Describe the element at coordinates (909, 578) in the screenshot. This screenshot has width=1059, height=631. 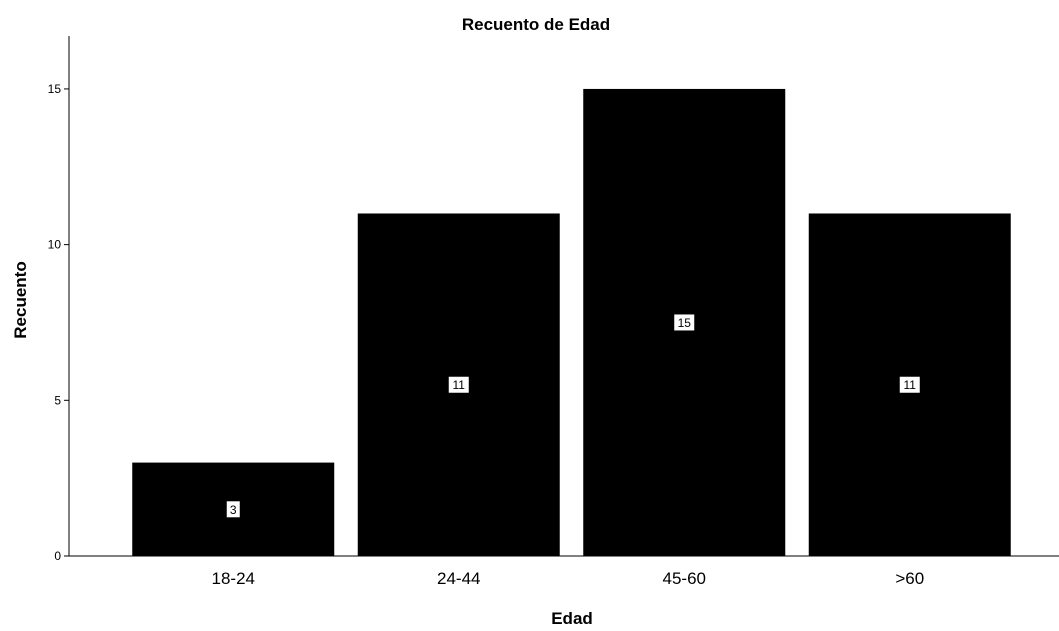
I see `x-tick-label: >60` at that location.